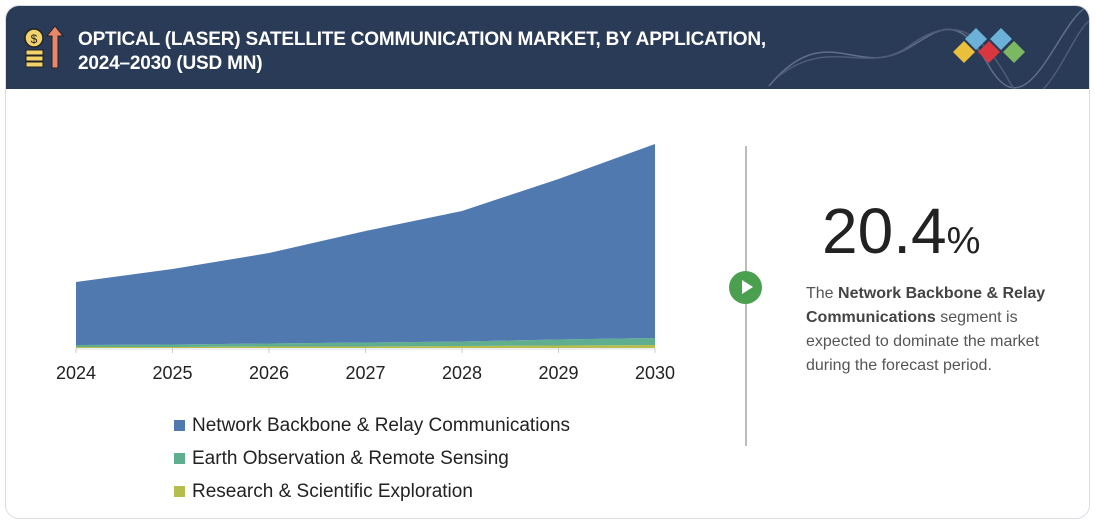 This screenshot has height=524, width=1095. What do you see at coordinates (928, 47) in the screenshot?
I see `diamond-logo-icon` at bounding box center [928, 47].